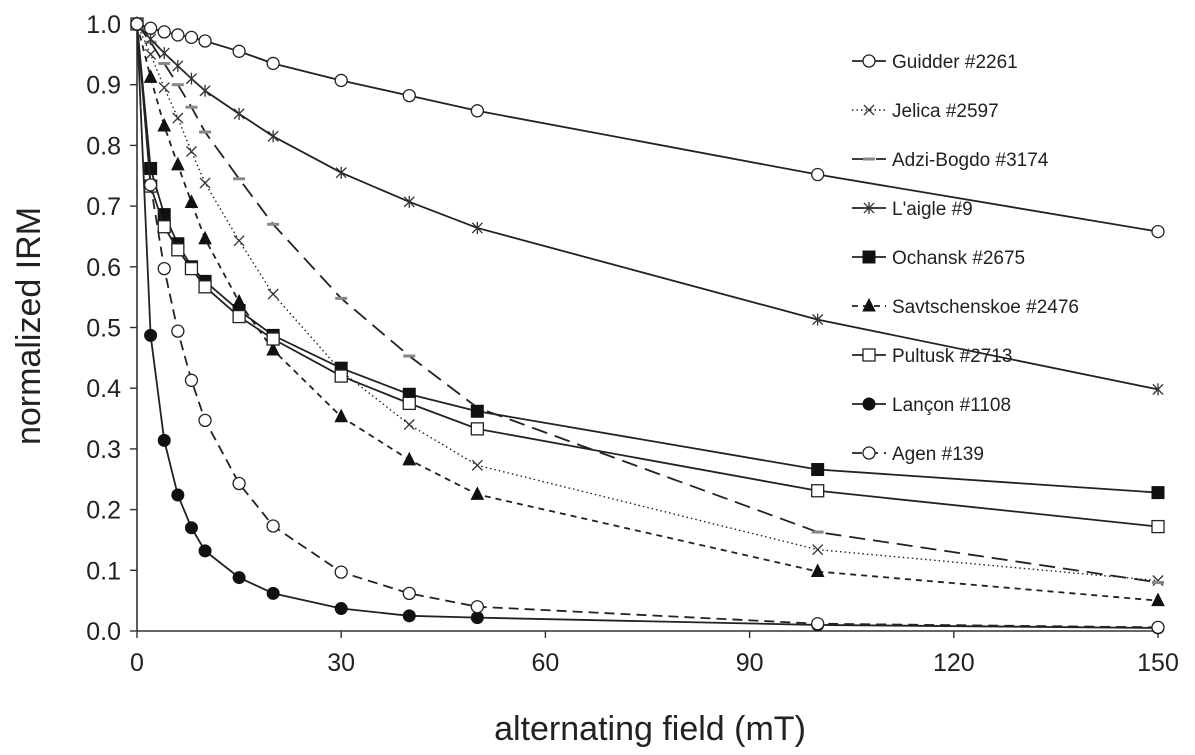 This screenshot has height=755, width=1195. I want to click on legend-item-0: Guidder #2261, so click(935, 62).